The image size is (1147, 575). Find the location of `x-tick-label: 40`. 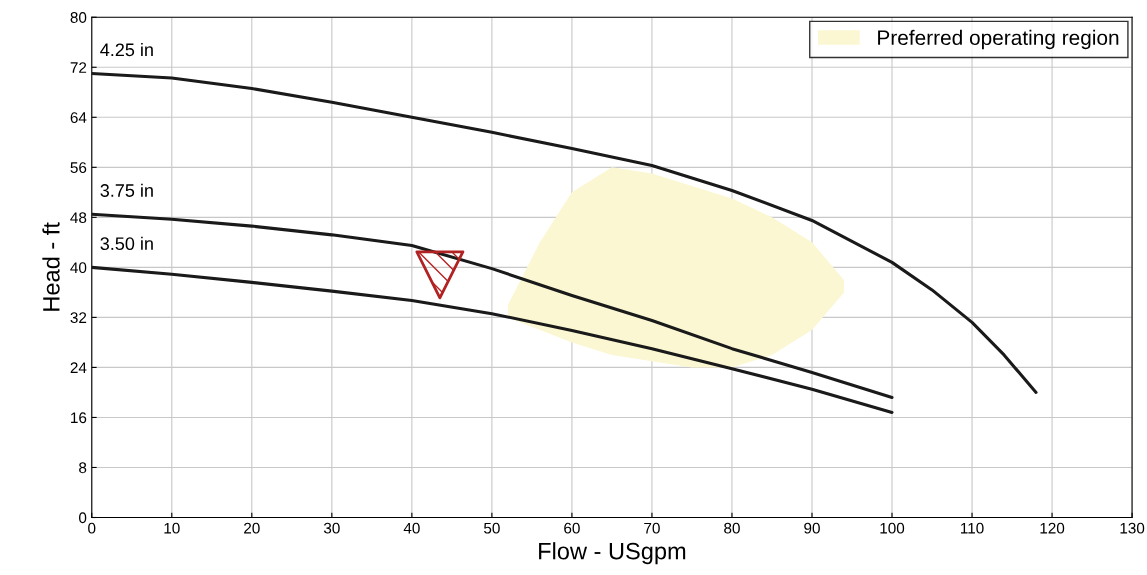

x-tick-label: 40 is located at coordinates (411, 528).